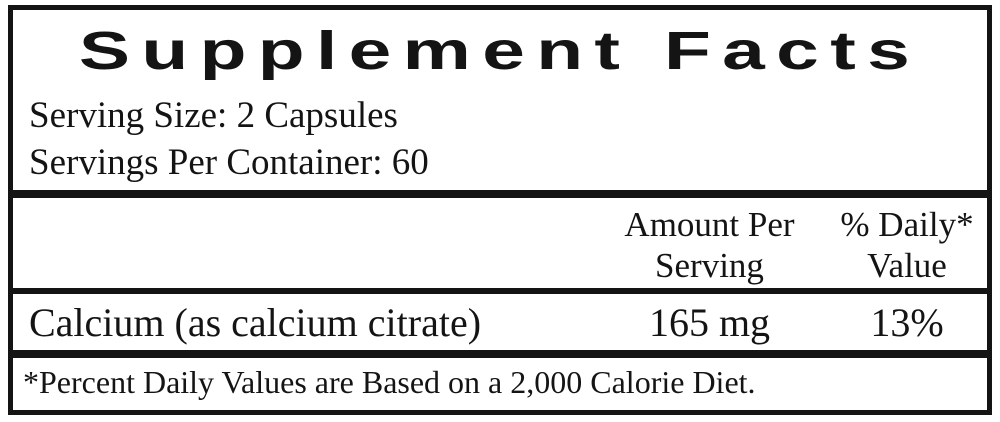  I want to click on daily-value-header: % Daily* Value, so click(907, 245).